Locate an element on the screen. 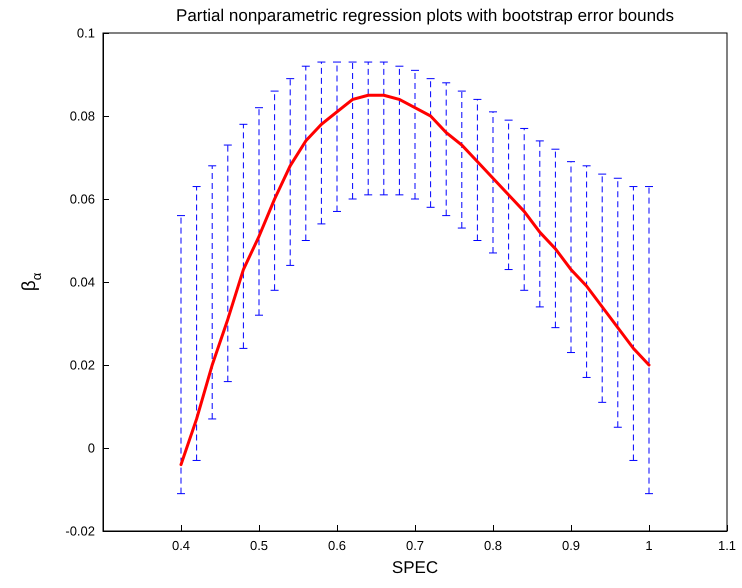  y-tick-label: 0 is located at coordinates (91, 448).